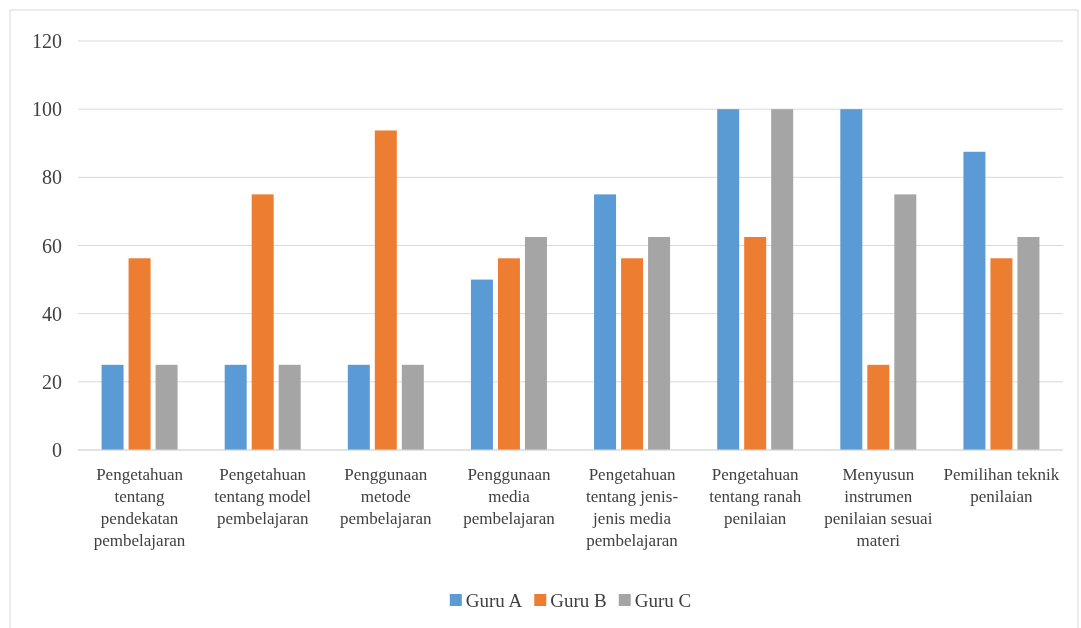  Describe the element at coordinates (663, 600) in the screenshot. I see `legend-label: Guru C` at that location.